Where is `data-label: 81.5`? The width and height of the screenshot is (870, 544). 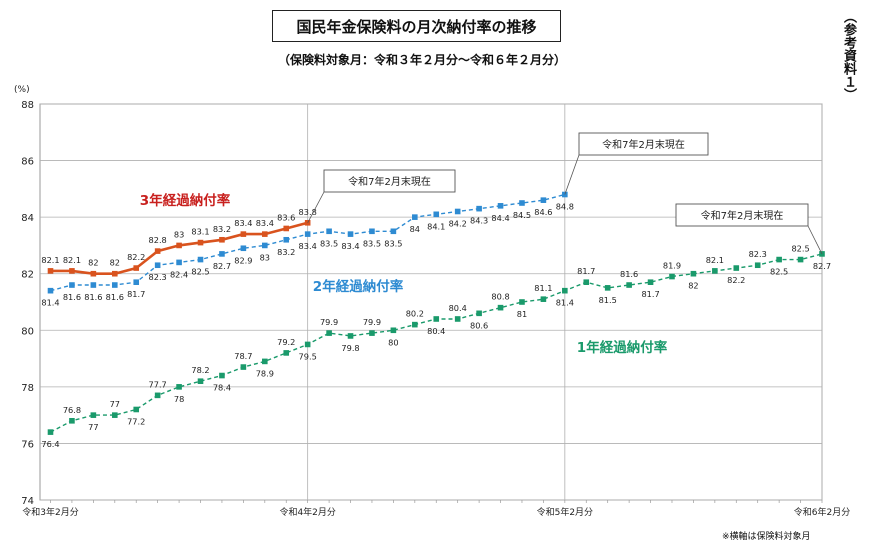 data-label: 81.5 is located at coordinates (608, 300).